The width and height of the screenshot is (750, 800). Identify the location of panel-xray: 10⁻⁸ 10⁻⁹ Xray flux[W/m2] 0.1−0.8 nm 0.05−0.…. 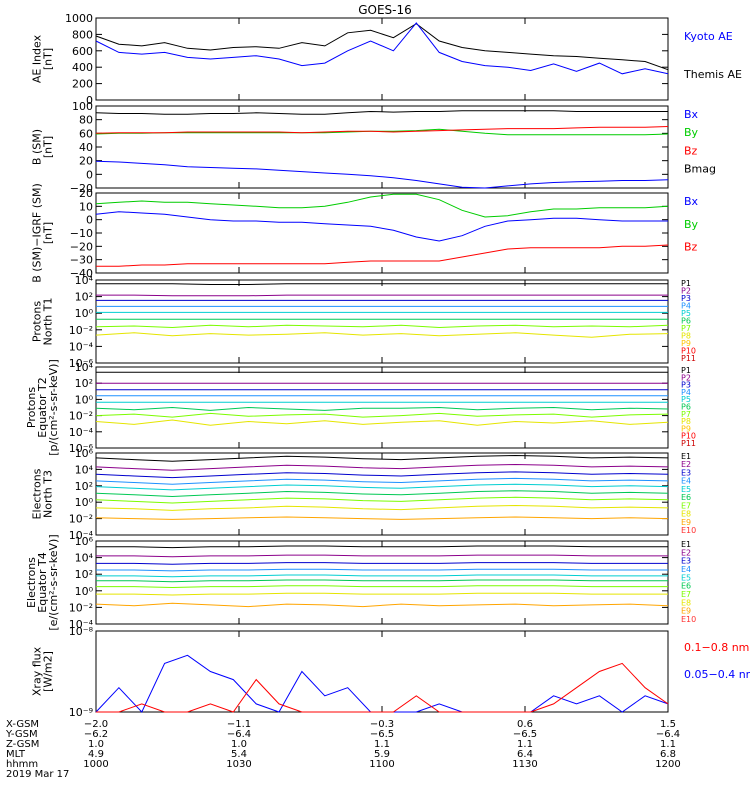
(390, 672).